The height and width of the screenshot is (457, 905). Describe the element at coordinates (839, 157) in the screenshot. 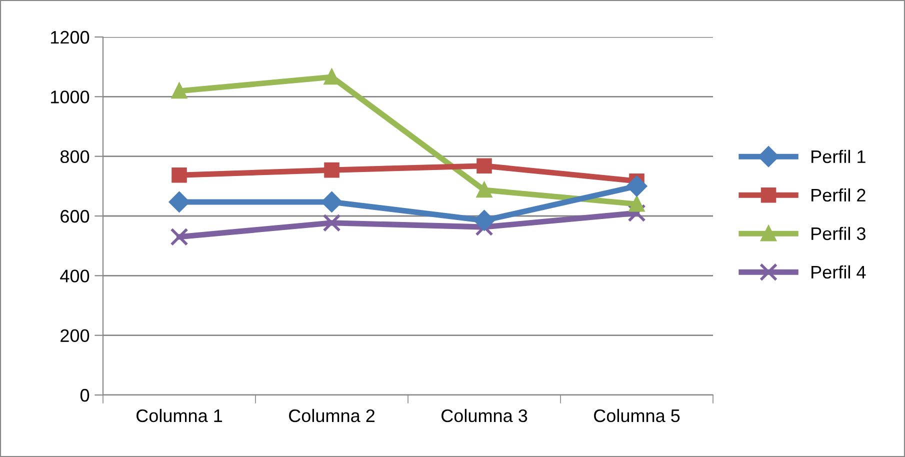

I see `legend-label: Perfil 1` at that location.